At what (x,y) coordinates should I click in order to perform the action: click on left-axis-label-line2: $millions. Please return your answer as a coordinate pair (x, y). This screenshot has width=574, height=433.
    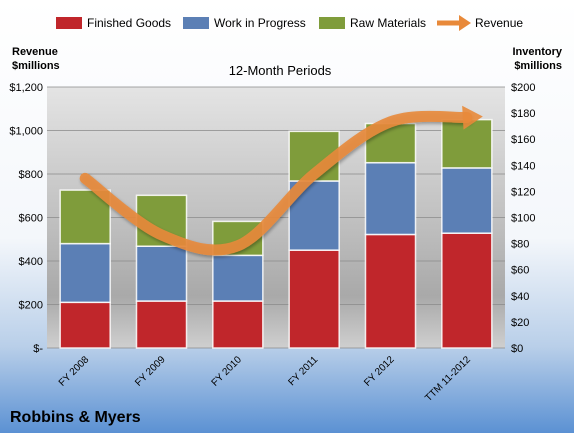
    Looking at the image, I should click on (36, 66).